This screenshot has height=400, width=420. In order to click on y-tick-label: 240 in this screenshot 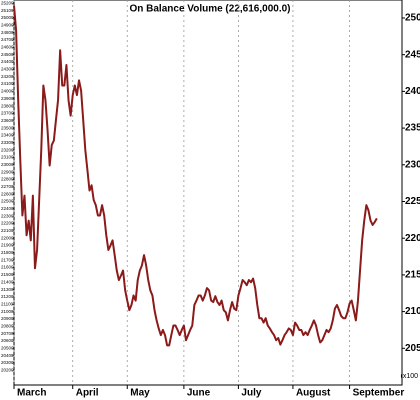, I will do `click(412, 91)`.